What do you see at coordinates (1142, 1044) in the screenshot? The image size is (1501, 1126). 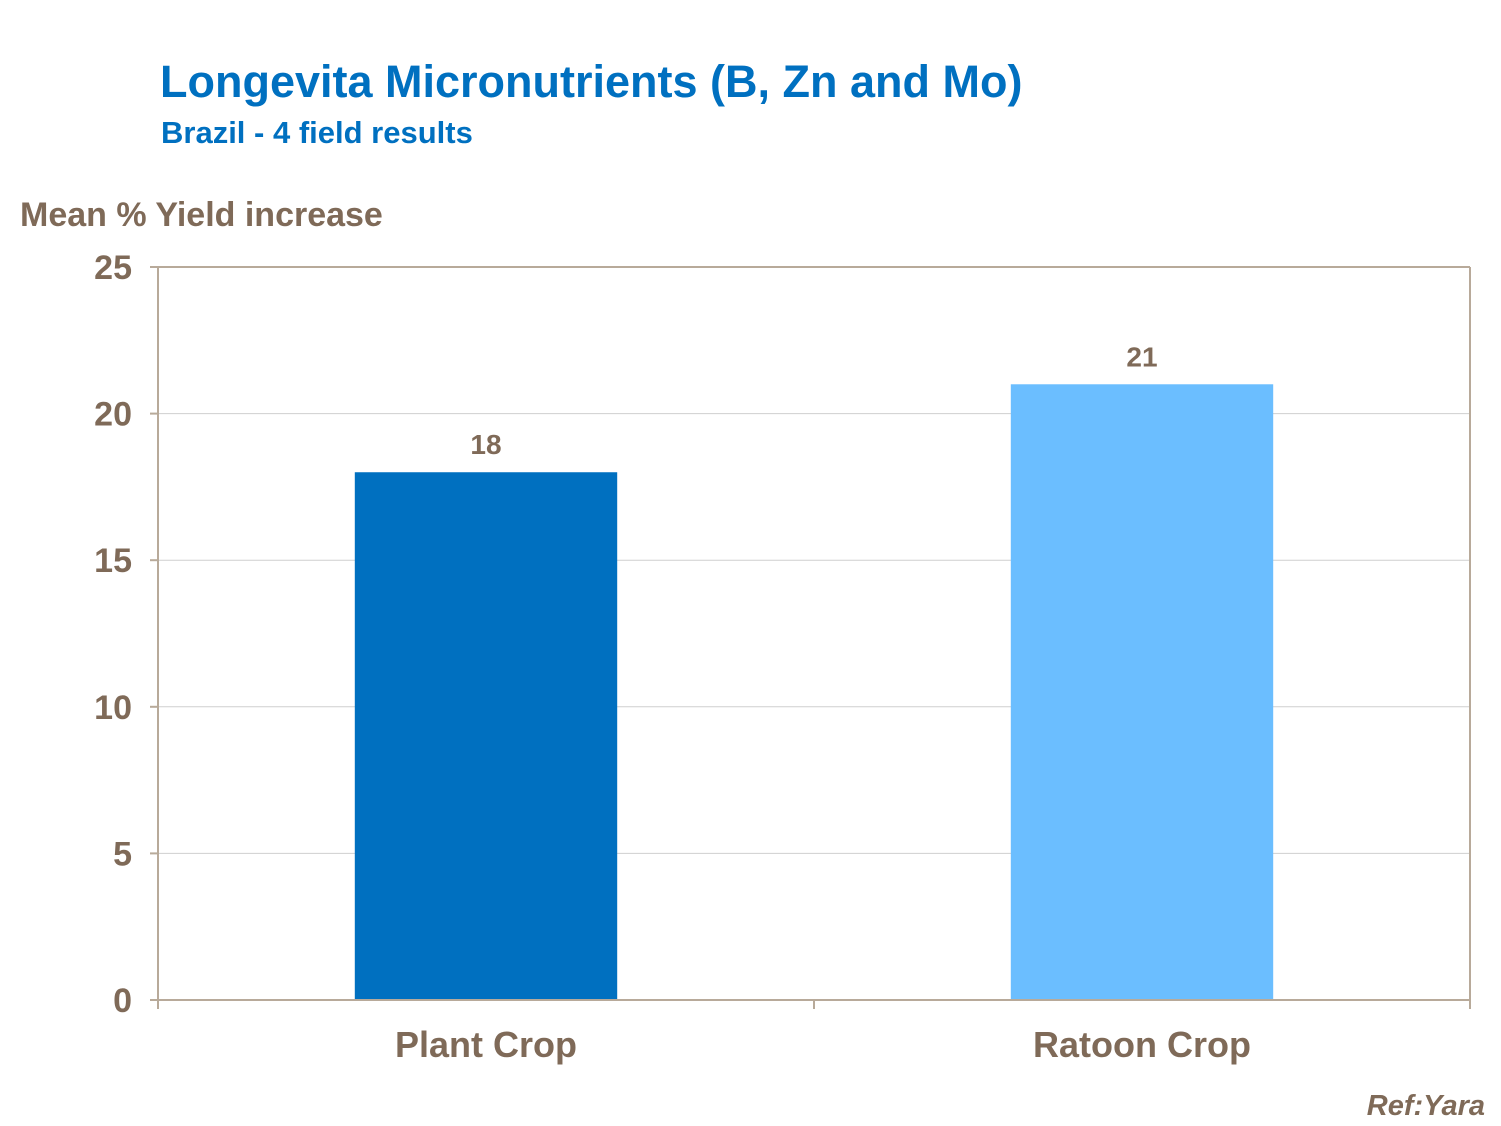 I see `x-tick-label-1: Ratoon Crop` at bounding box center [1142, 1044].